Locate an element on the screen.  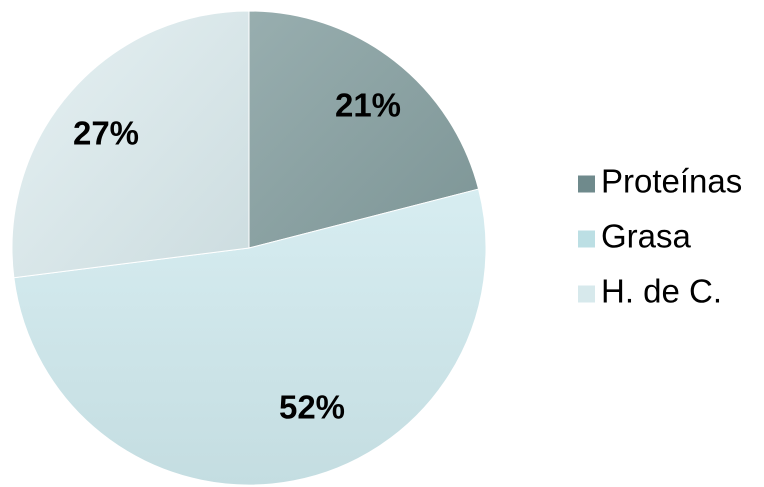
data-label: 27% is located at coordinates (106, 133).